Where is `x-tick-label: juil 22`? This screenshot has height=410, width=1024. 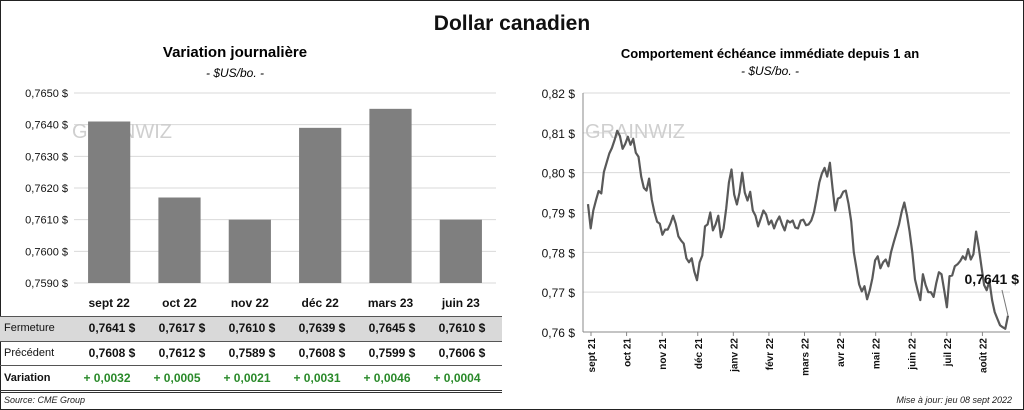 x-tick-label: juil 22 is located at coordinates (948, 353).